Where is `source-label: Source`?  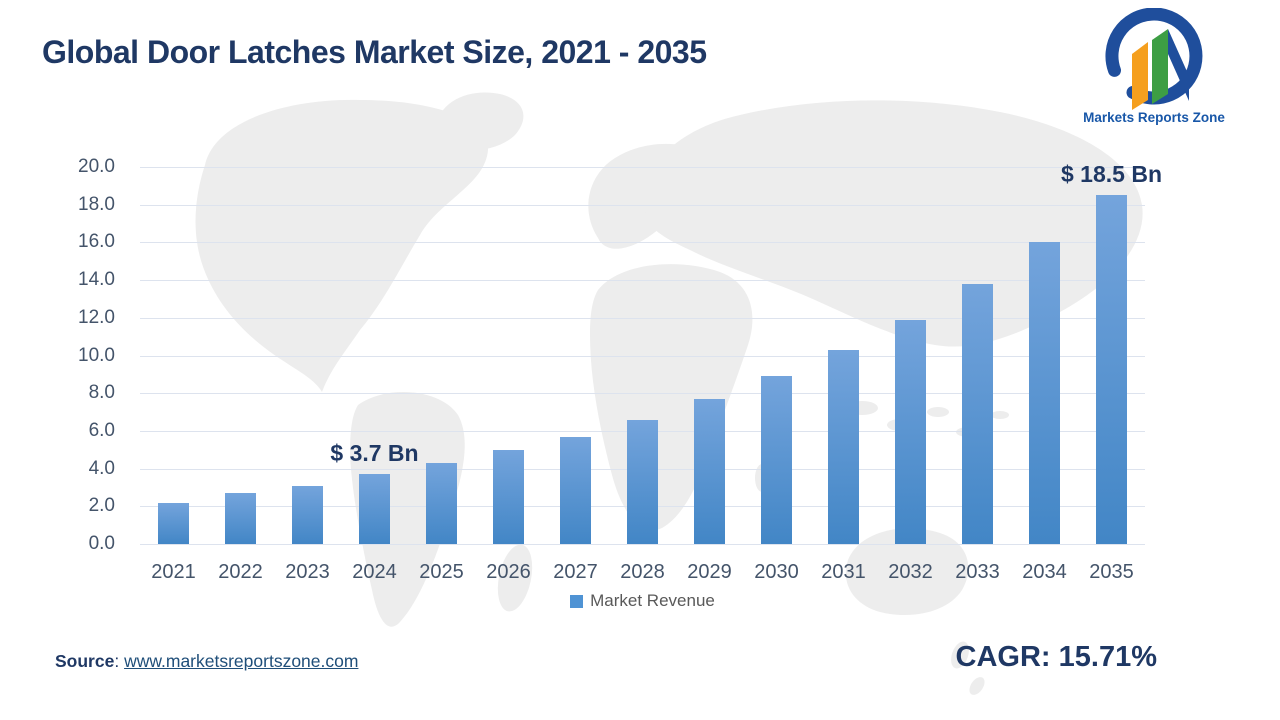
source-label: Source is located at coordinates (85, 661).